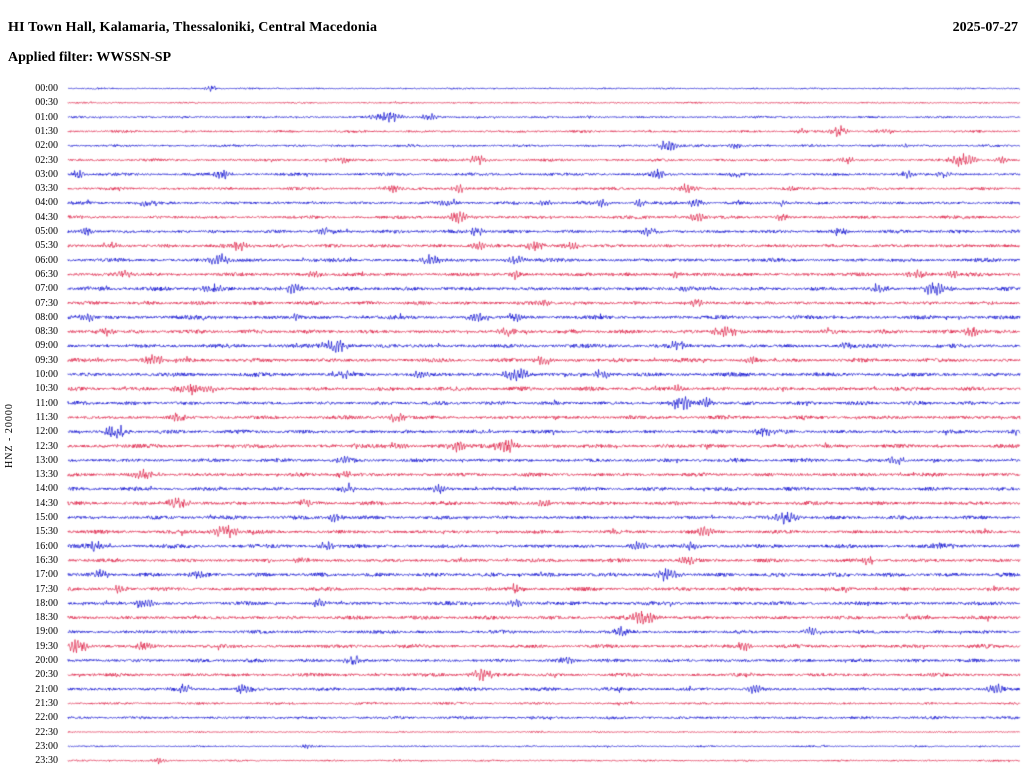  What do you see at coordinates (90, 57) in the screenshot?
I see `applied-filter-label: Applied filter: WWSSN-SP` at bounding box center [90, 57].